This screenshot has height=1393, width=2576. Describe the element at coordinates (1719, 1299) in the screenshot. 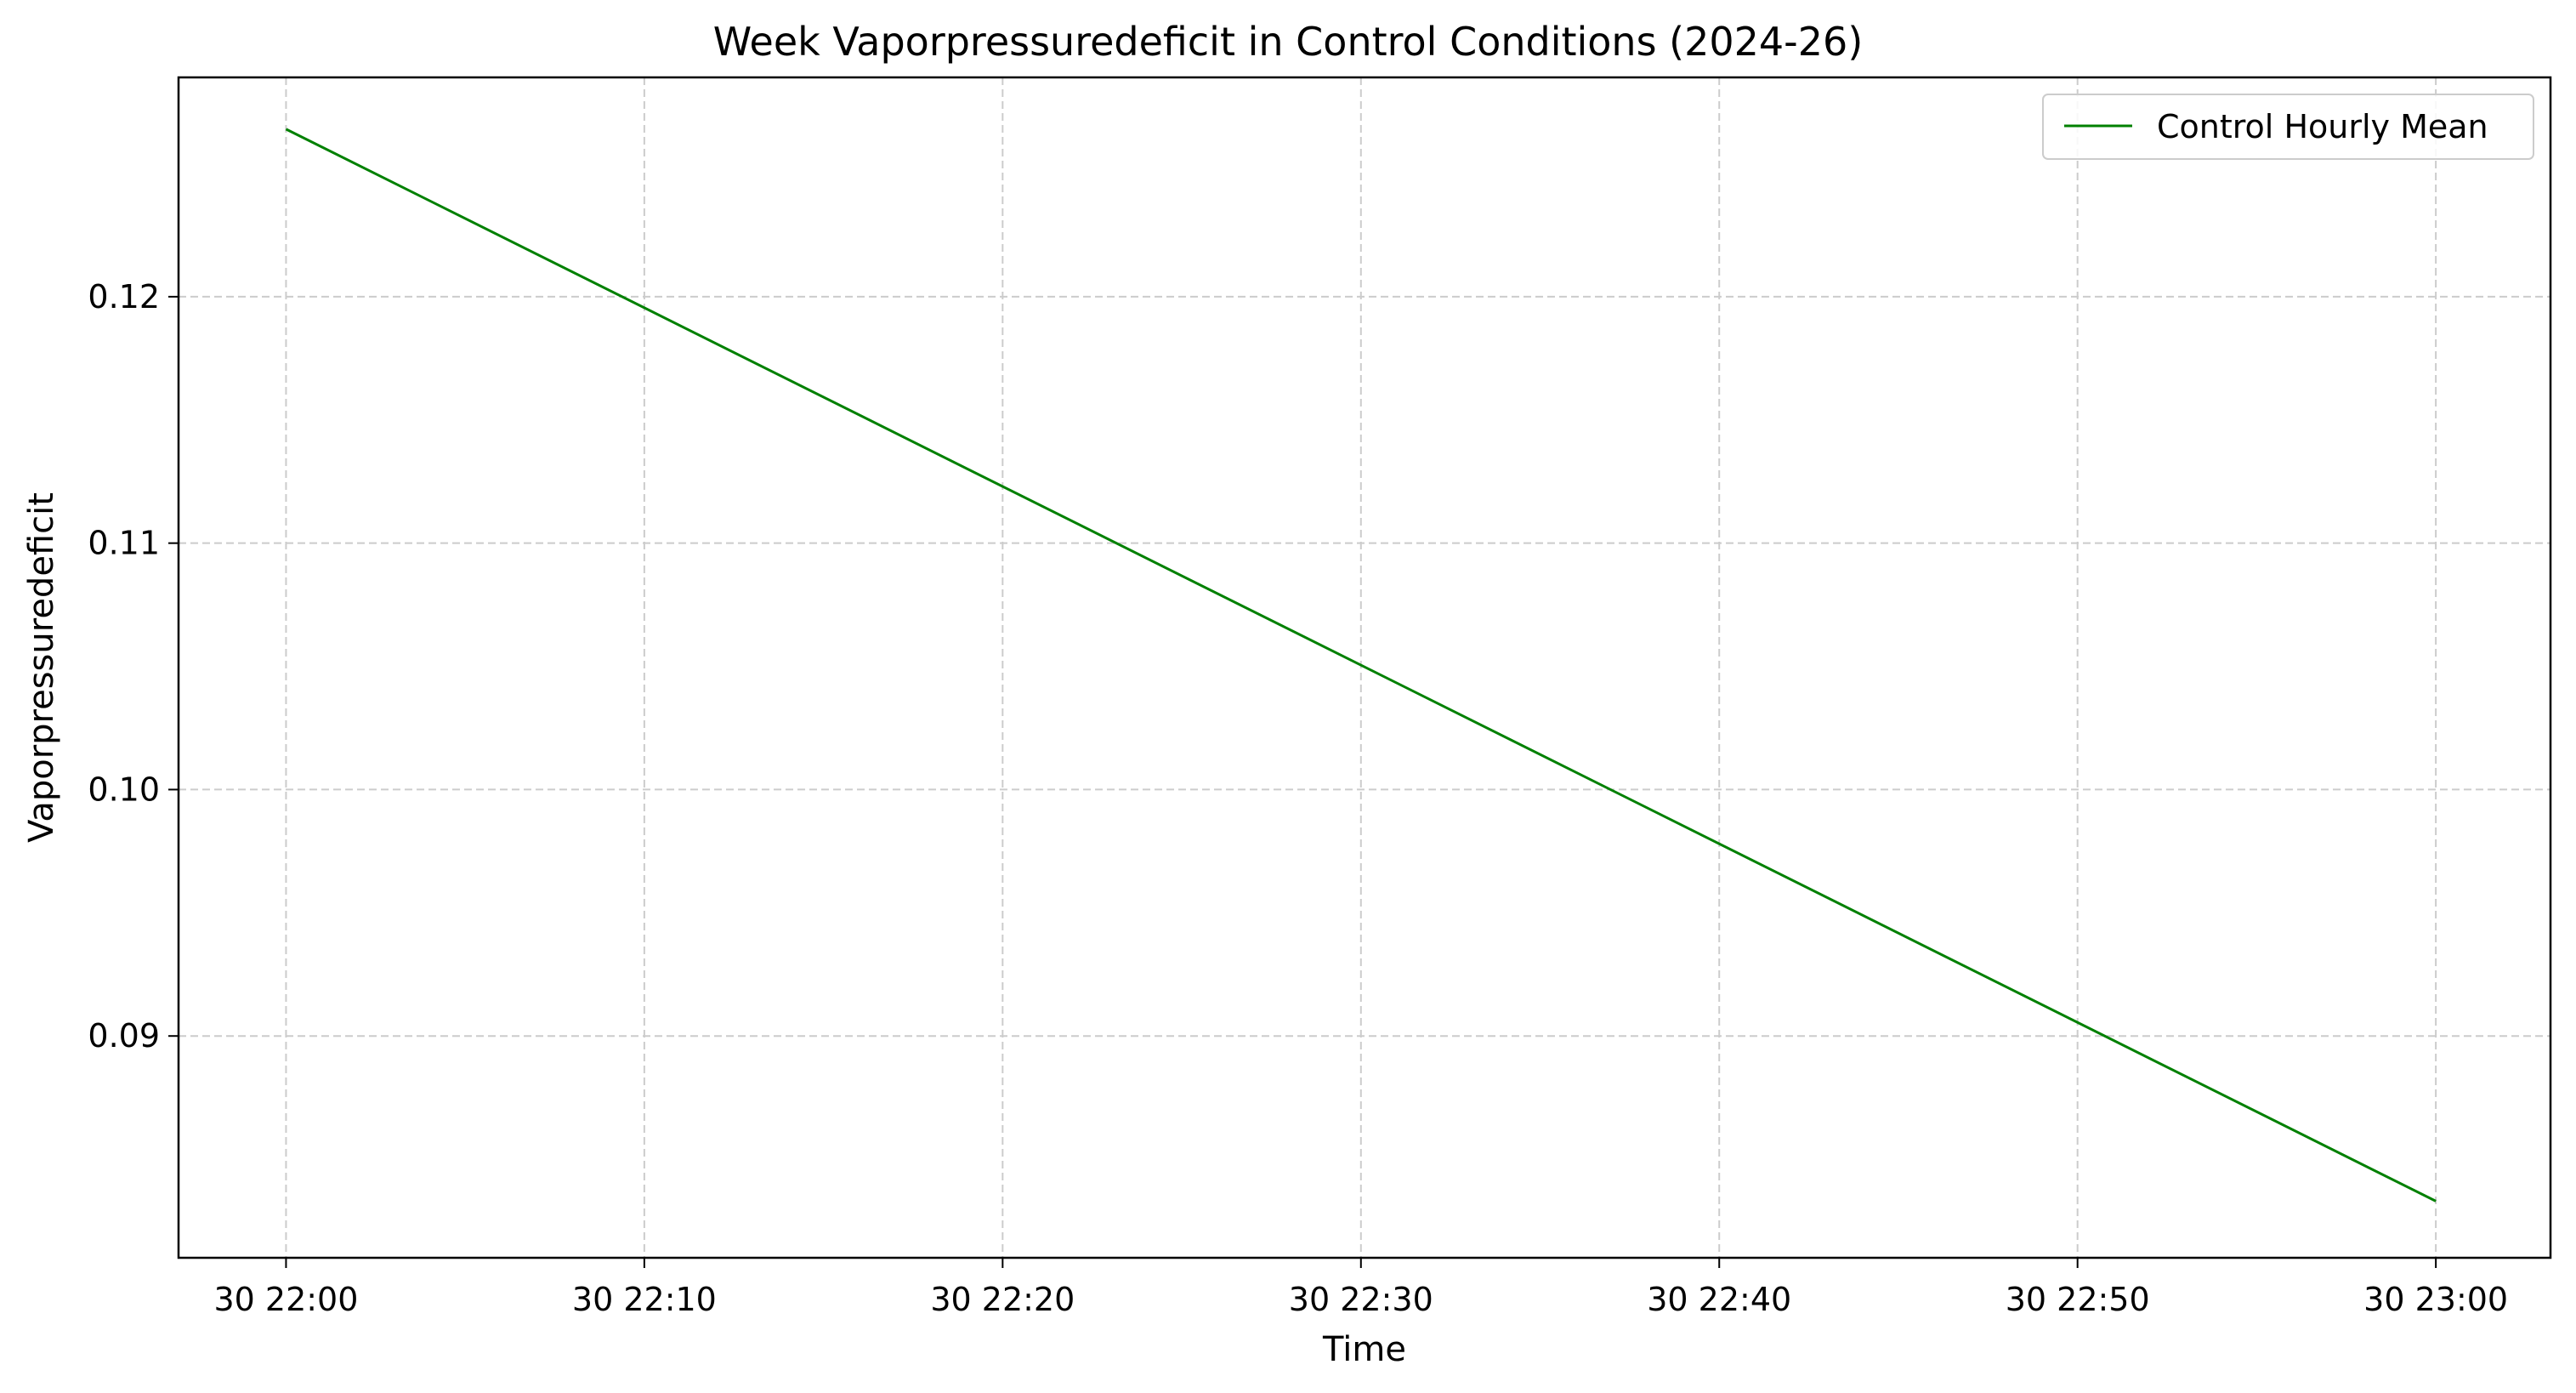

I see `x-tick-label: 30 22:40` at that location.